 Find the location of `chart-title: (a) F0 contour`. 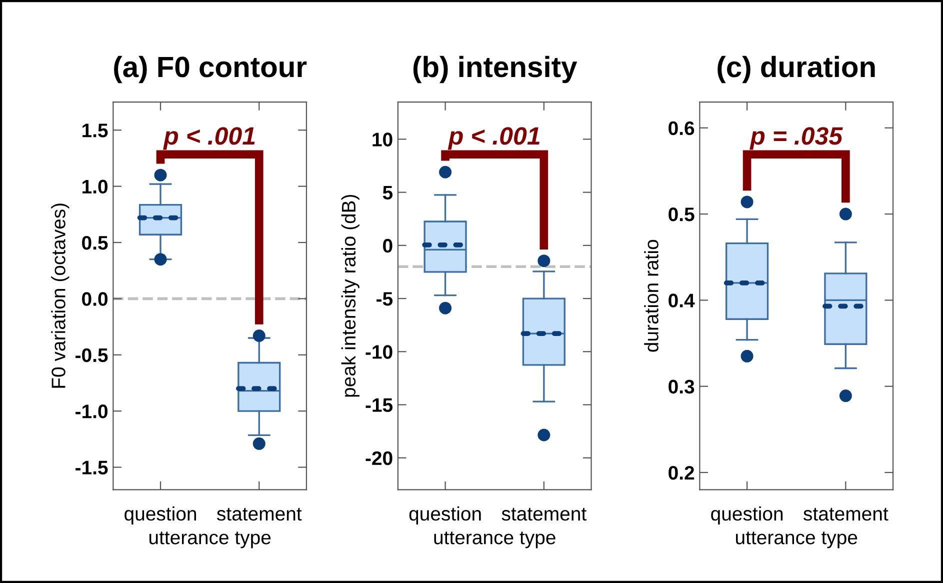

chart-title: (a) F0 contour is located at coordinates (210, 70).